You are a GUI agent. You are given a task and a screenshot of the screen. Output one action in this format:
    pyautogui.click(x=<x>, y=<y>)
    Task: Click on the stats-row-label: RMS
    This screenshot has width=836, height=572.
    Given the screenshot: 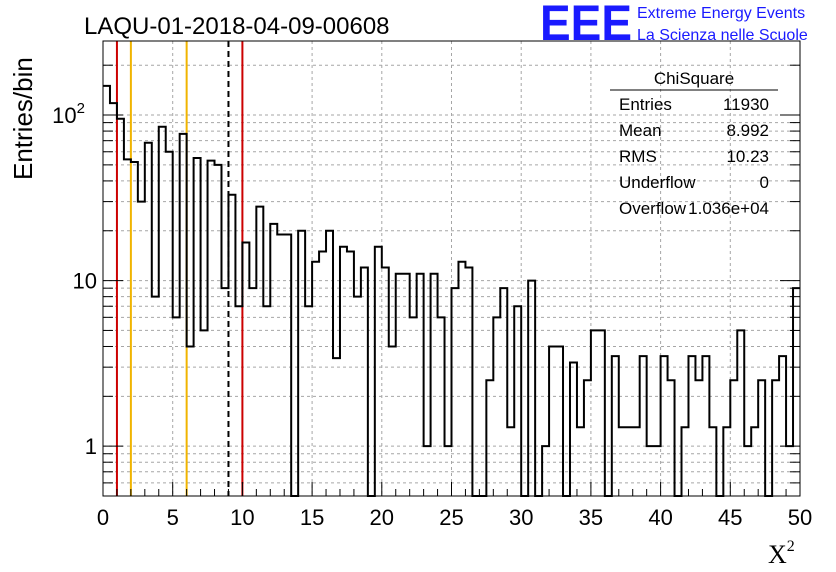 What is the action you would take?
    pyautogui.click(x=638, y=156)
    